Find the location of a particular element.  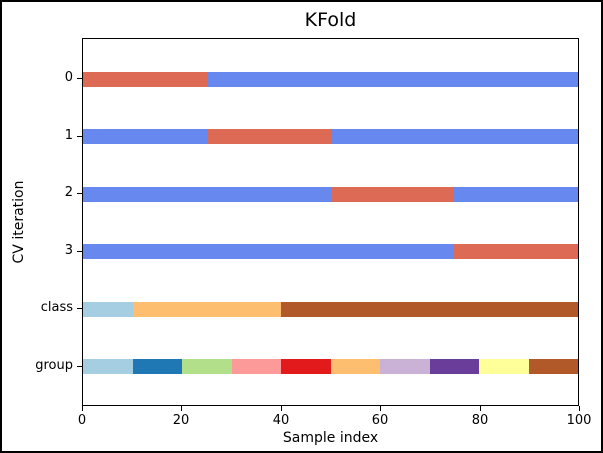

y-tick-label-class: class is located at coordinates (56, 307).